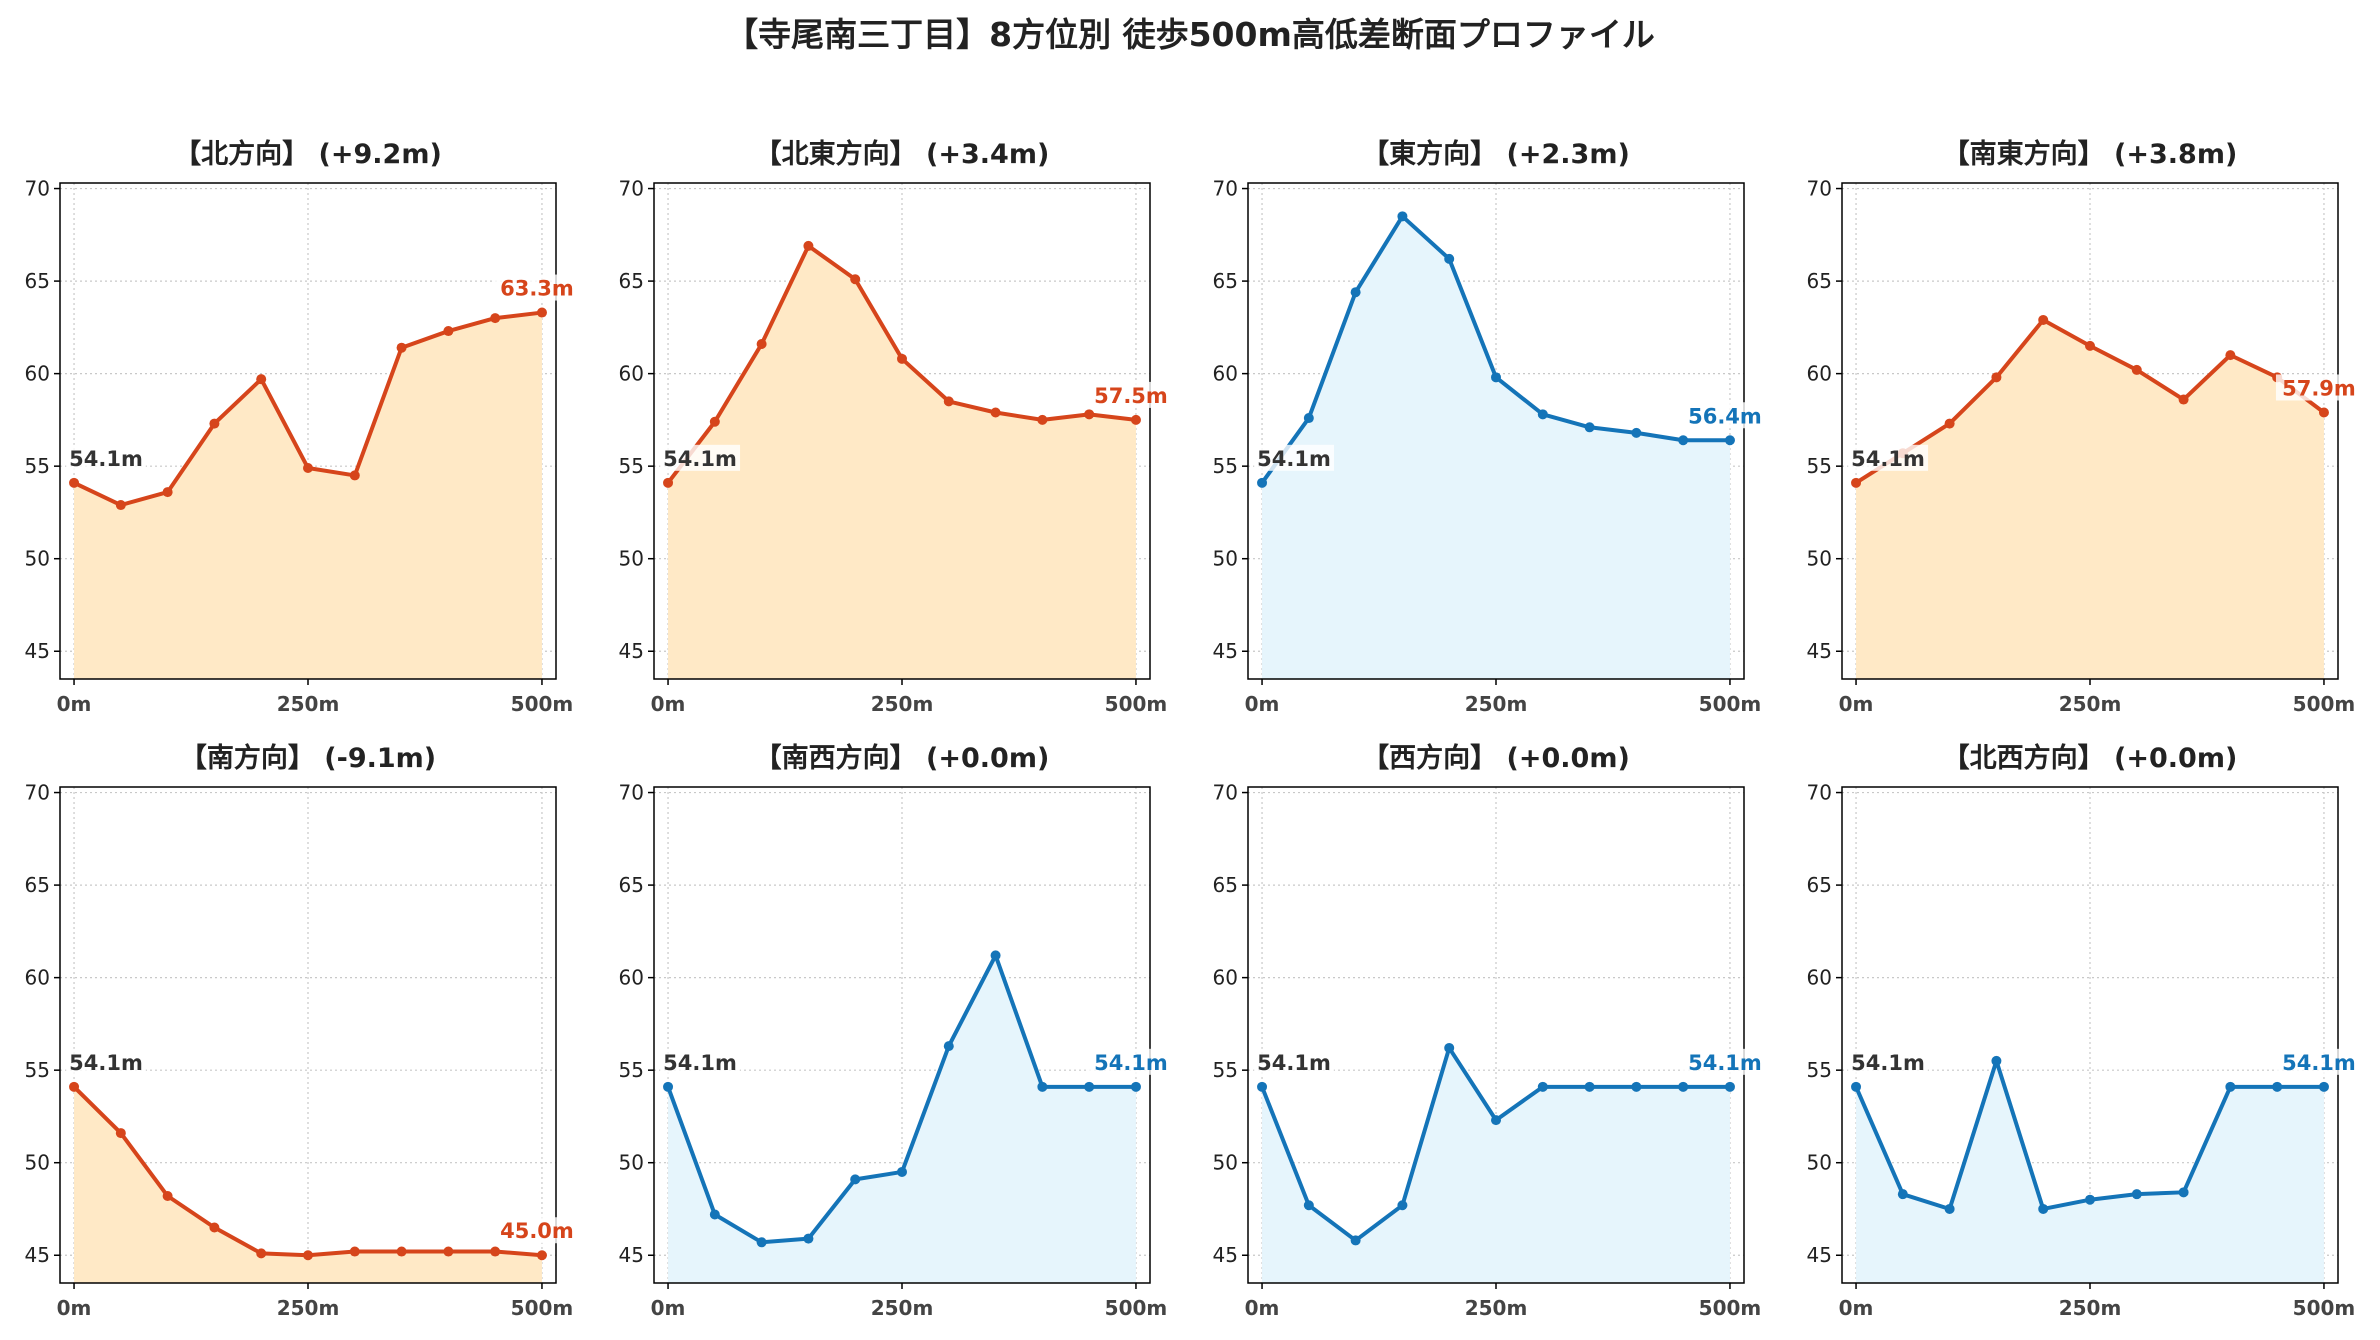  What do you see at coordinates (1190, 34) in the screenshot?
I see `figure-title: 【寺尾南三丁目】8方位別 徒歩500m高低差断面プロファイル` at bounding box center [1190, 34].